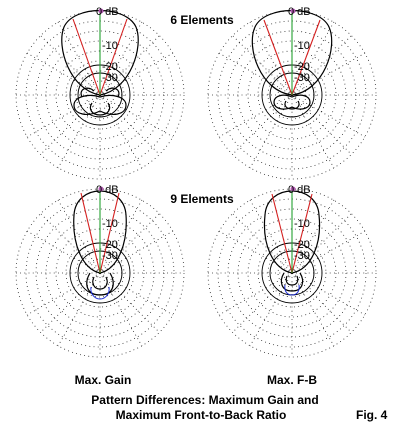 Image resolution: width=400 pixels, height=425 pixels. I want to click on heading-9-elements: 9 Elements, so click(202, 199).